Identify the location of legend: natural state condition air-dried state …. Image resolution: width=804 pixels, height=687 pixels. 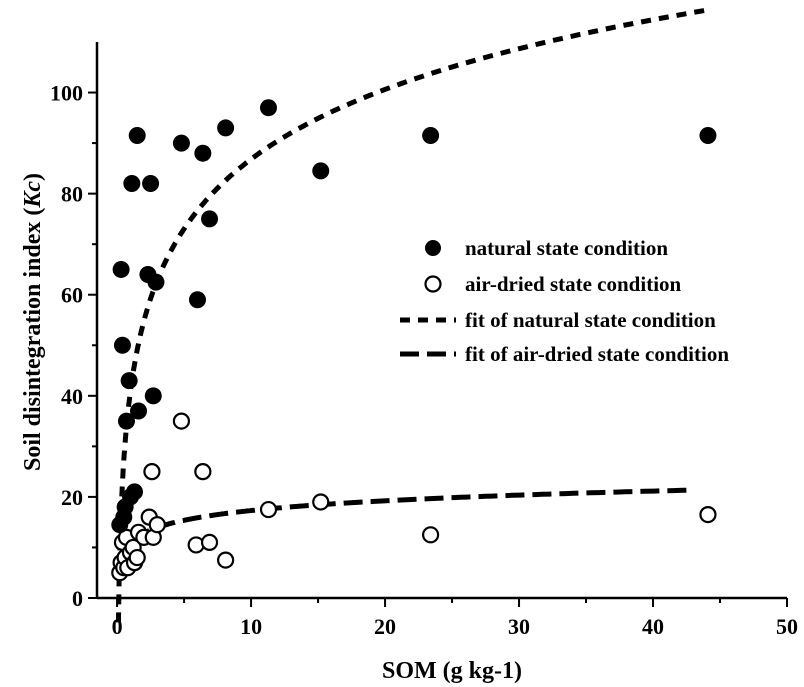
(564, 301).